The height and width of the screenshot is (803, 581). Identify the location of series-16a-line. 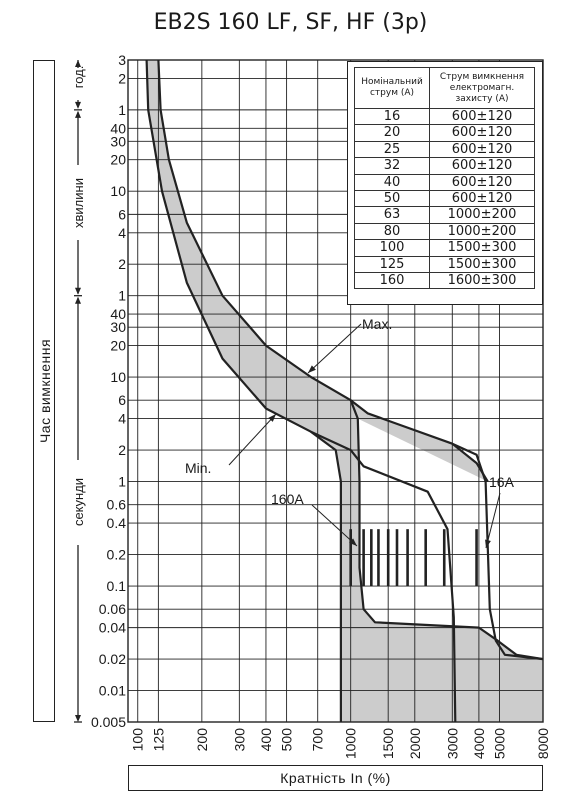
(497, 551).